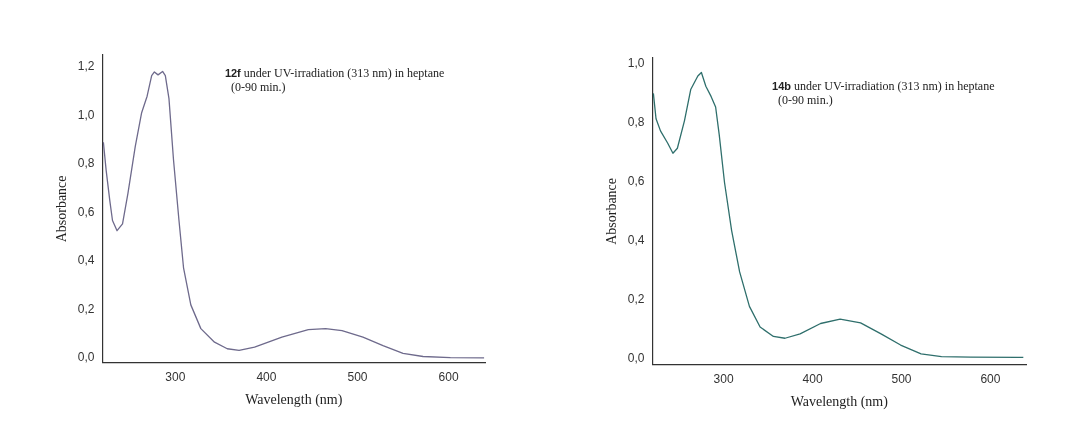  Describe the element at coordinates (334, 73) in the screenshot. I see `annotation: 12f under UV-irradiation (313 nm) in heptane` at that location.